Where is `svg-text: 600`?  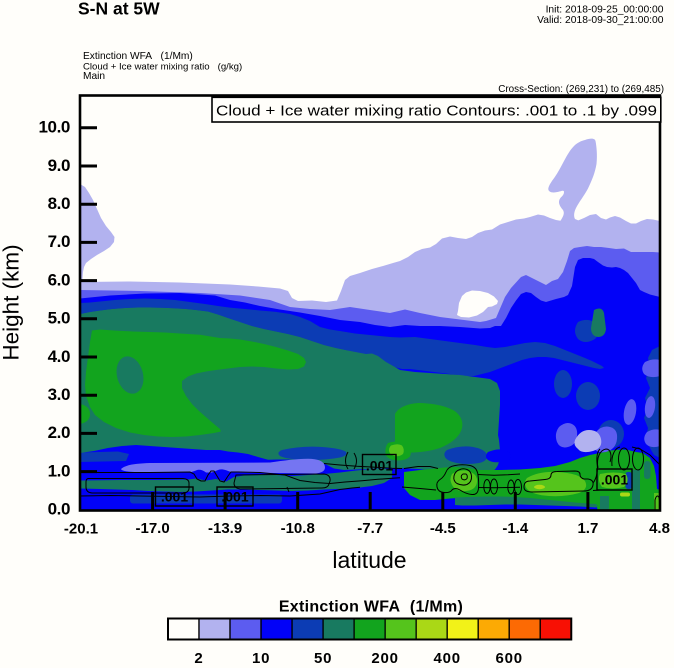
svg-text: 600 is located at coordinates (508, 658).